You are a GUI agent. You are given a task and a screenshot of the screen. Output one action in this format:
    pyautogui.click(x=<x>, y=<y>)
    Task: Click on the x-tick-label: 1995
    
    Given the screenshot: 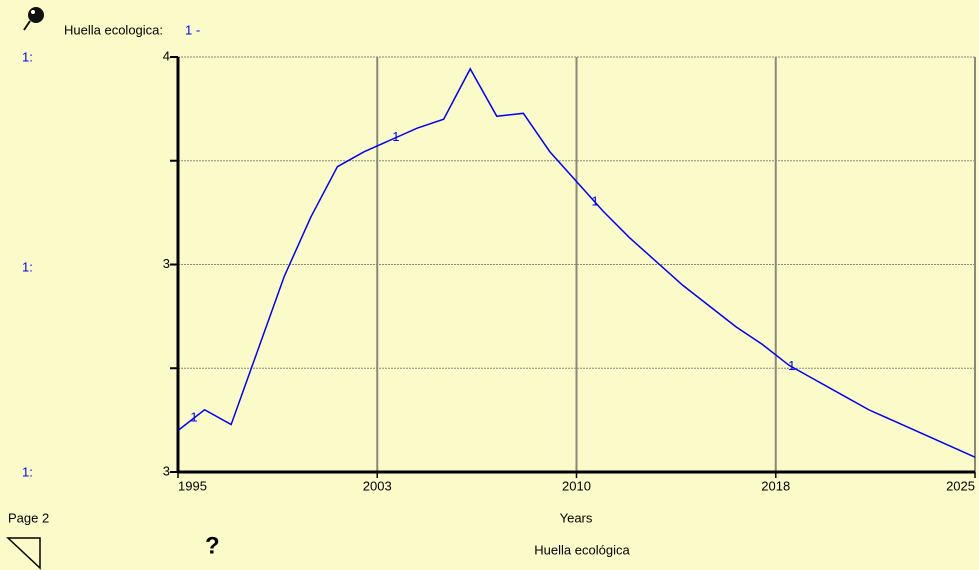 What is the action you would take?
    pyautogui.click(x=192, y=485)
    